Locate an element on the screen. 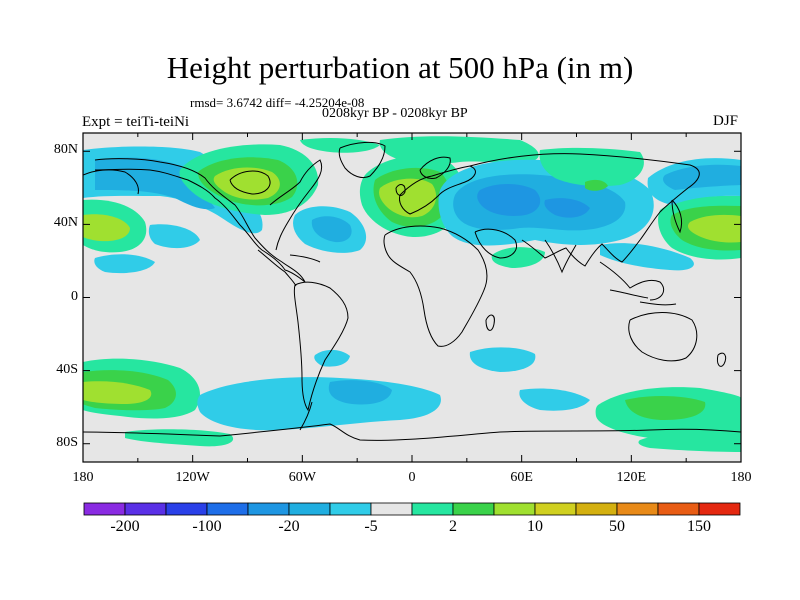  contour-siberia-high-core is located at coordinates (596, 185).